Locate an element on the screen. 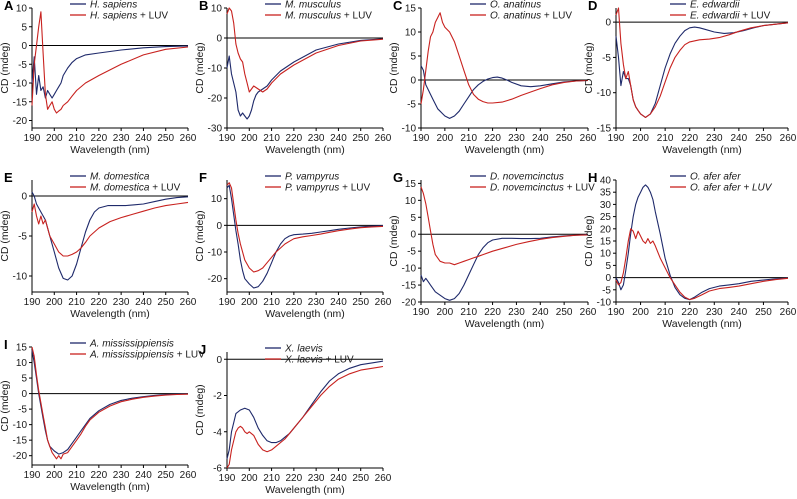  legend-entry: M. domestica + LUV is located at coordinates (135, 188).